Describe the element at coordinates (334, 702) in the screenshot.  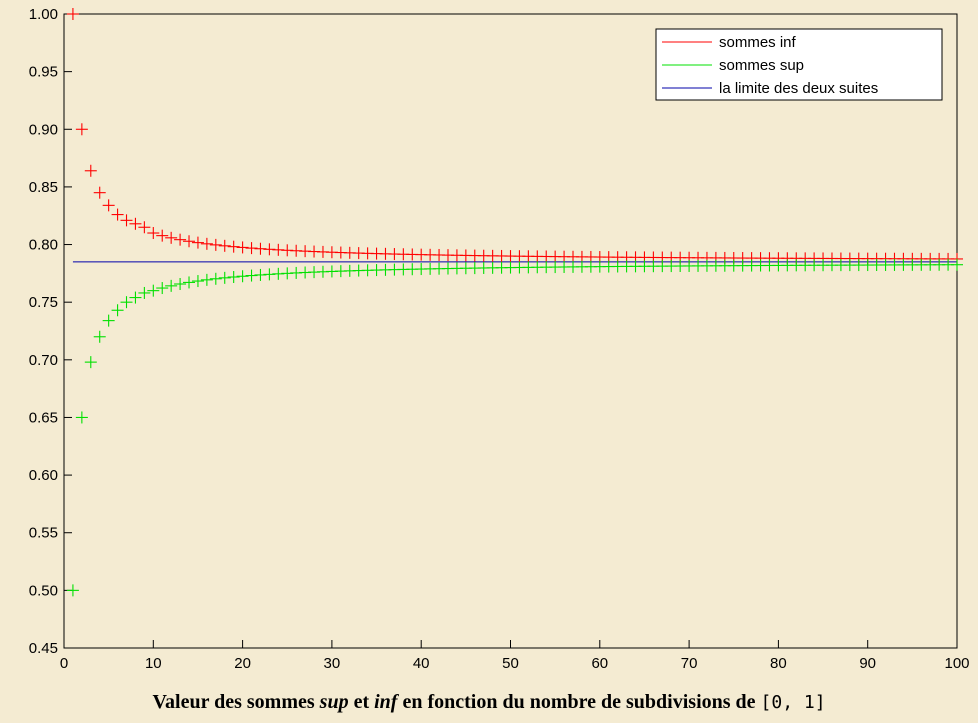
I see `caption-sup: sup` at that location.